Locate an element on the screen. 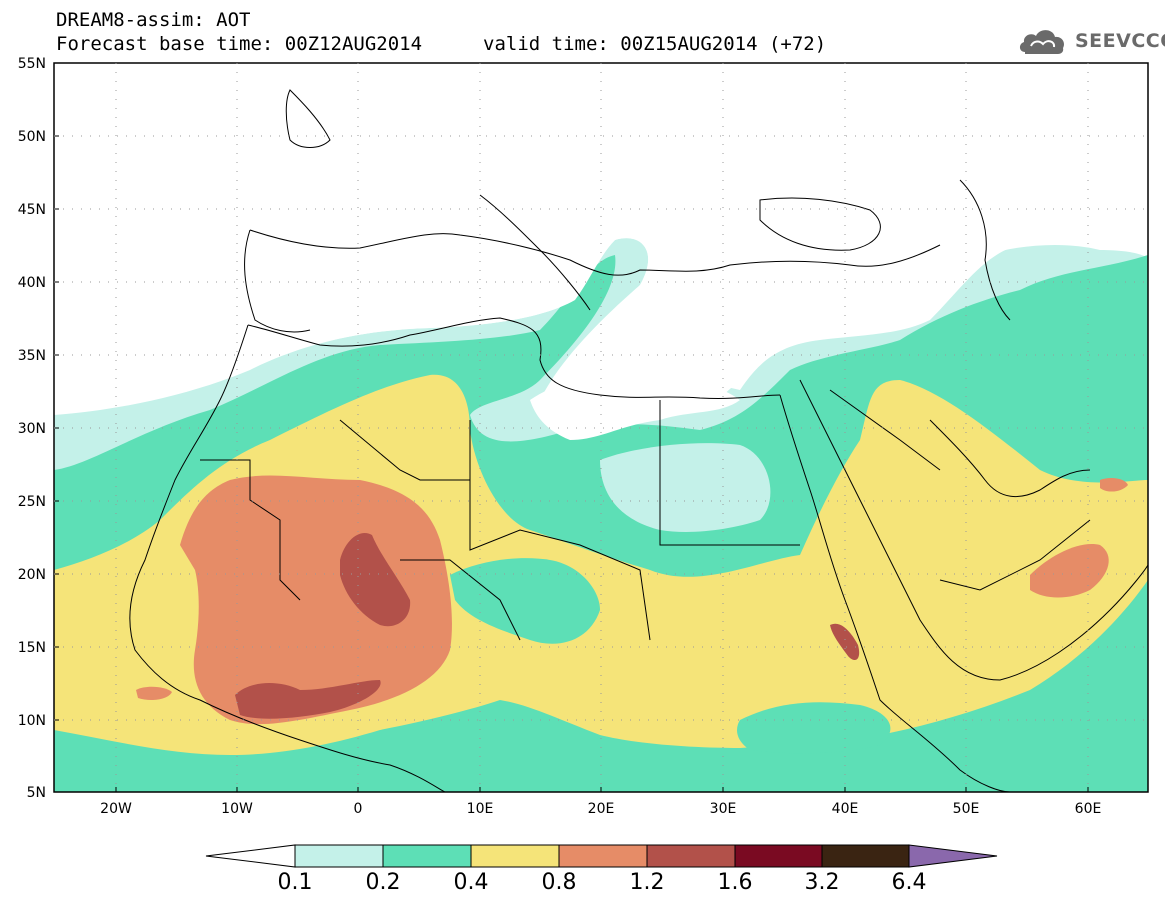 Image resolution: width=1165 pixels, height=905 pixels. base-time: Forecast base time: 00Z12AUG2014 is located at coordinates (239, 44).